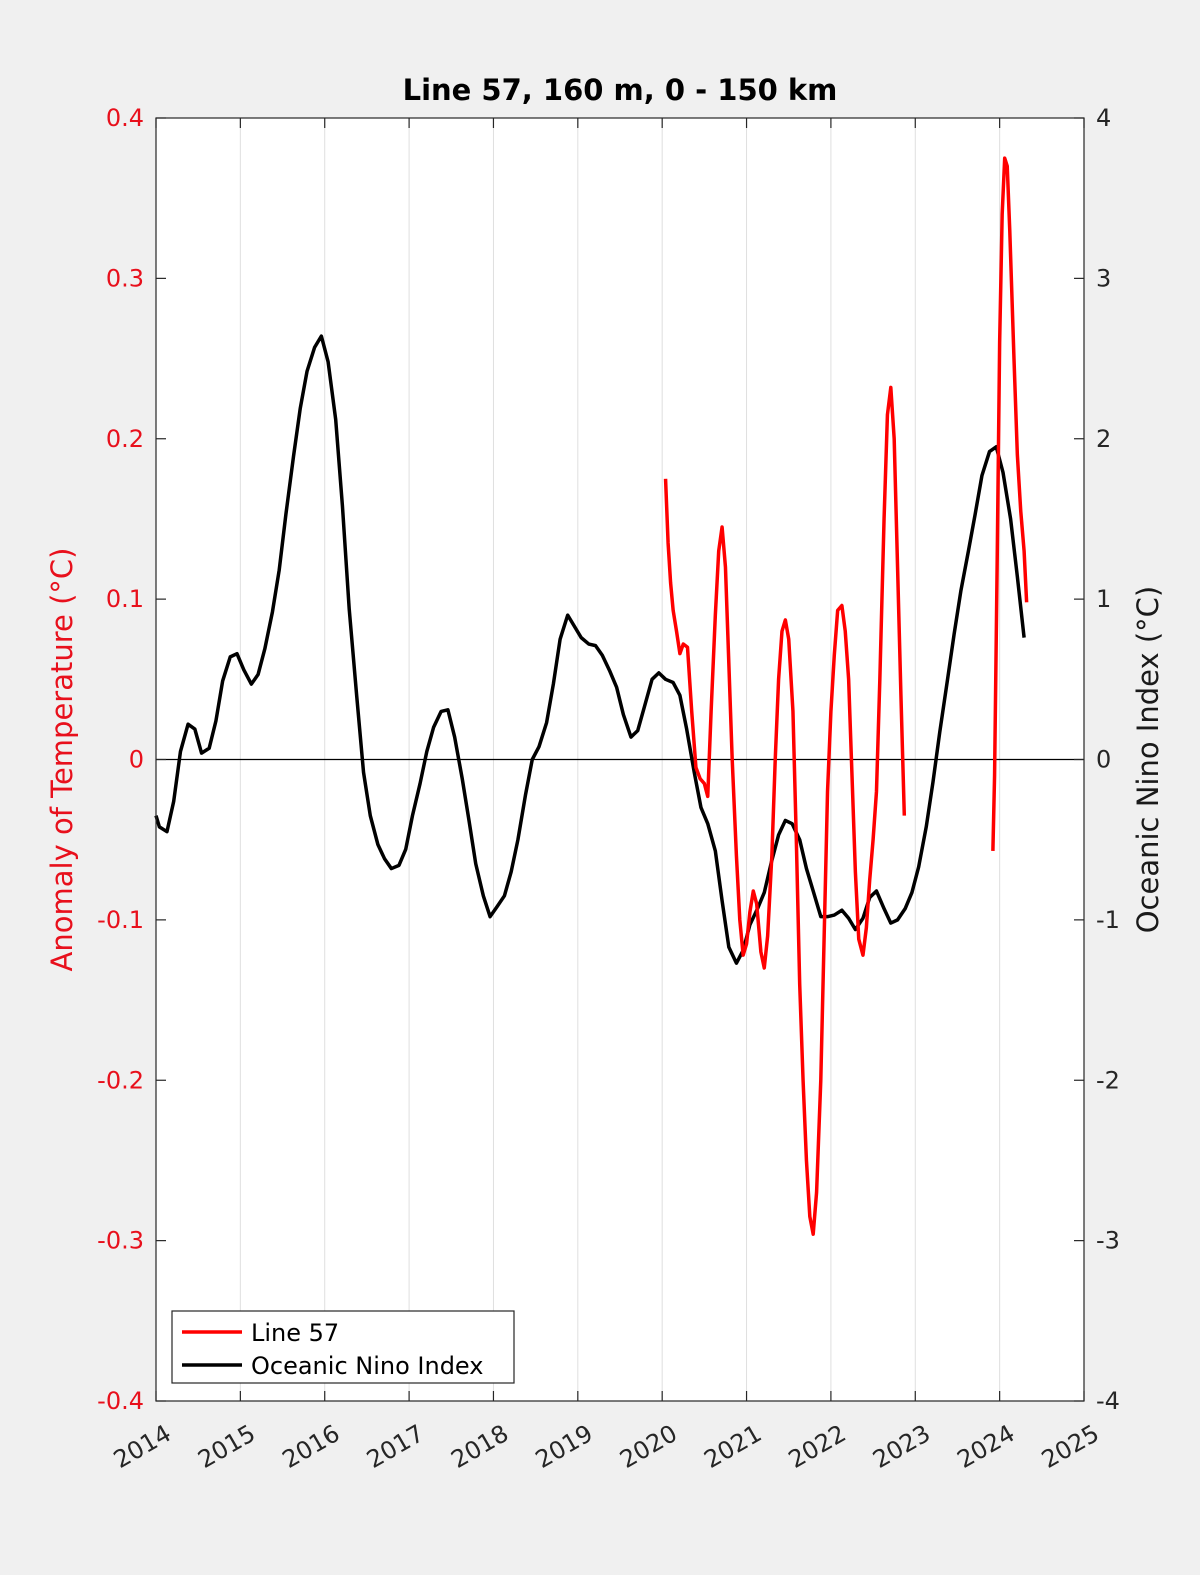  What do you see at coordinates (1103, 599) in the screenshot?
I see `y-right-tick-label: 1` at bounding box center [1103, 599].